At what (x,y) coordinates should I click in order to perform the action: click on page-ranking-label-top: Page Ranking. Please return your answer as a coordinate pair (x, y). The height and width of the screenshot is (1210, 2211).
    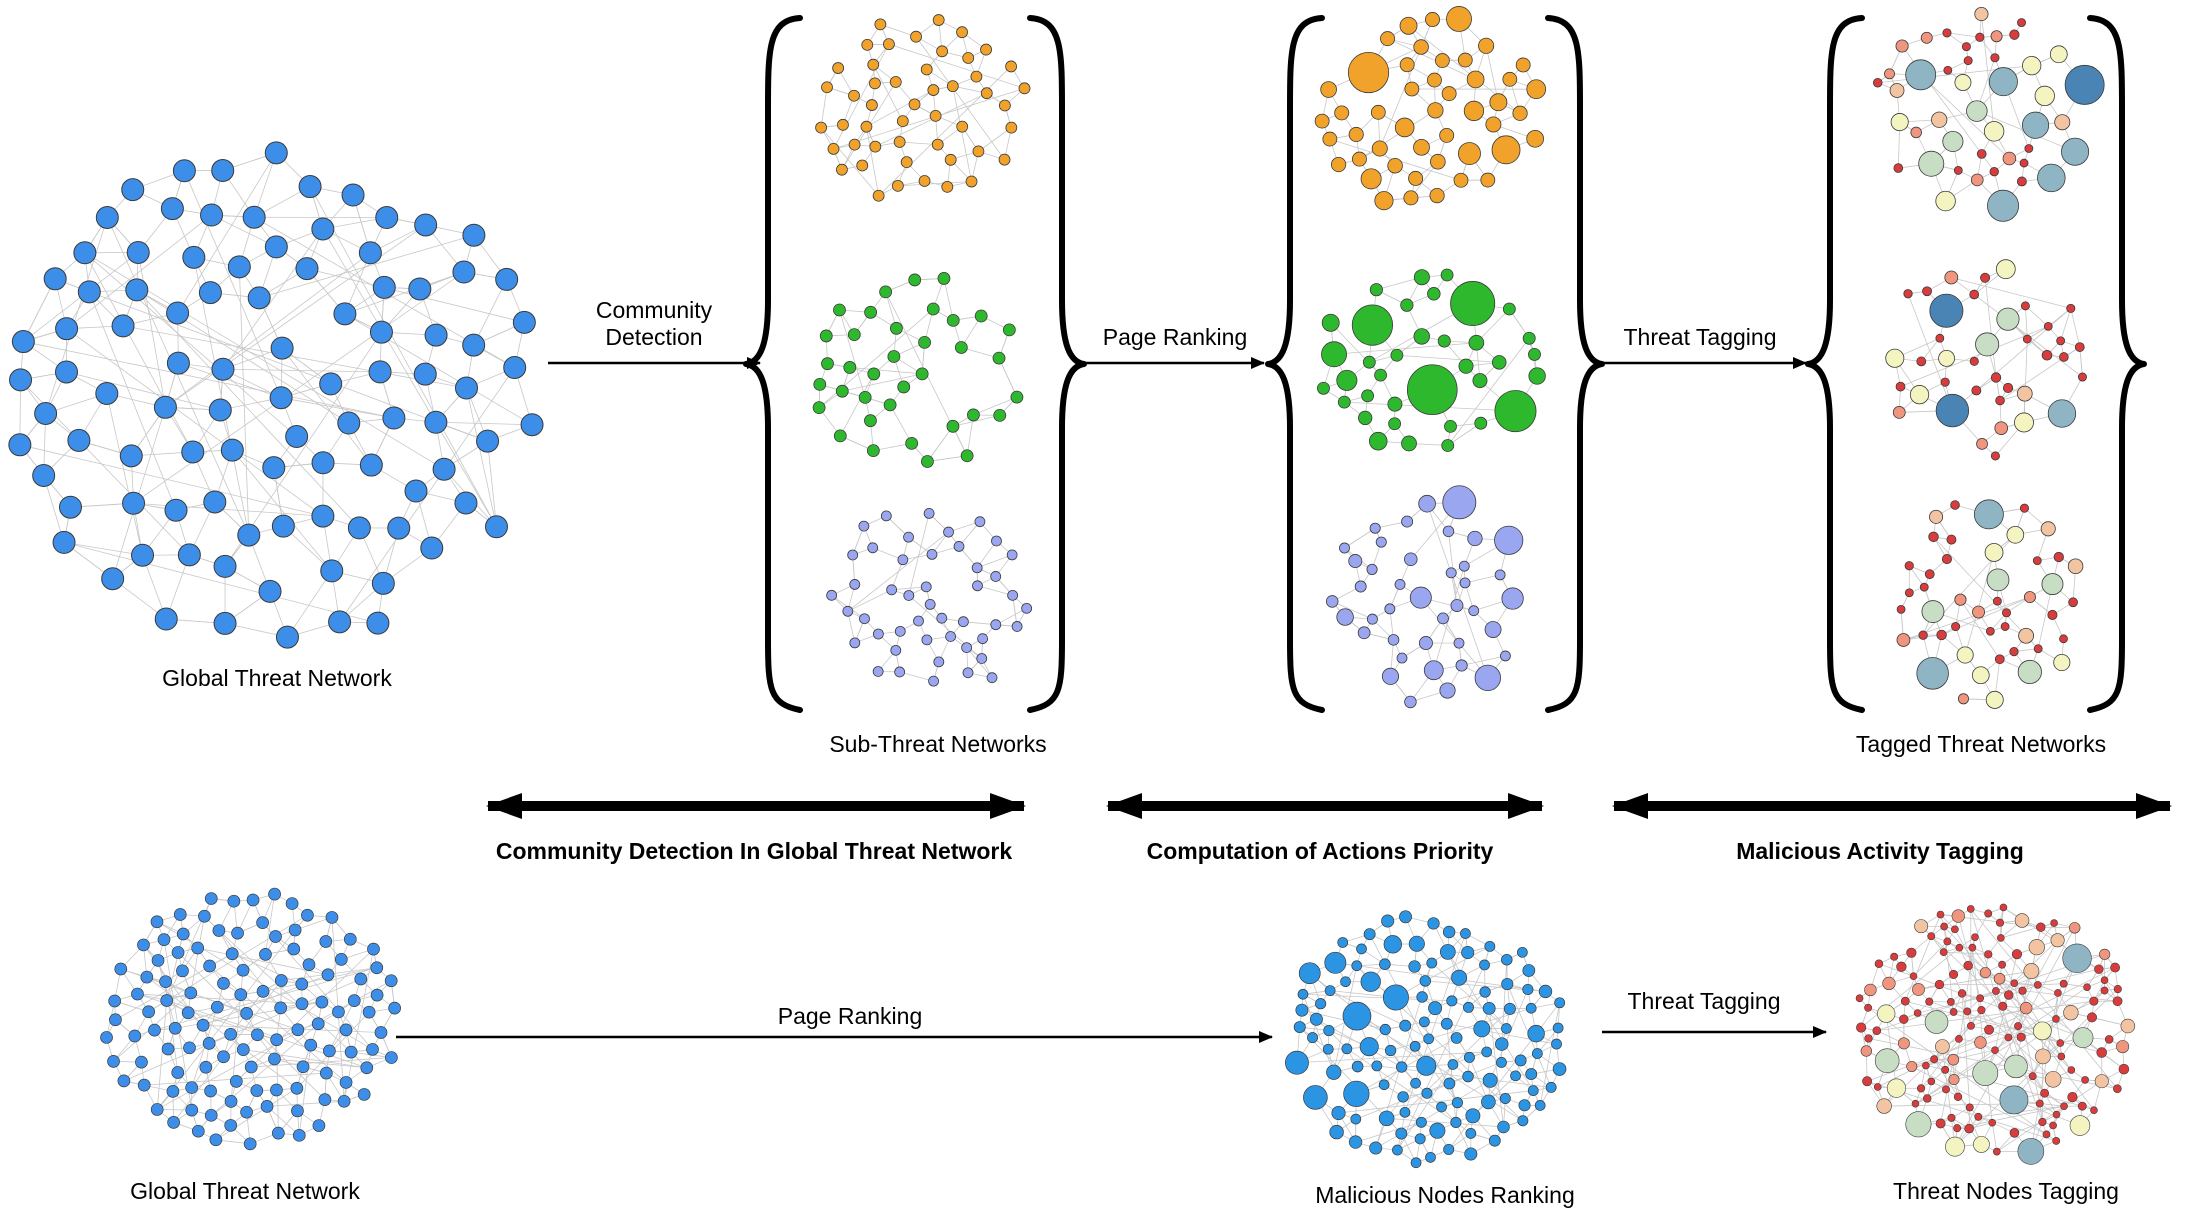
    Looking at the image, I should click on (1175, 337).